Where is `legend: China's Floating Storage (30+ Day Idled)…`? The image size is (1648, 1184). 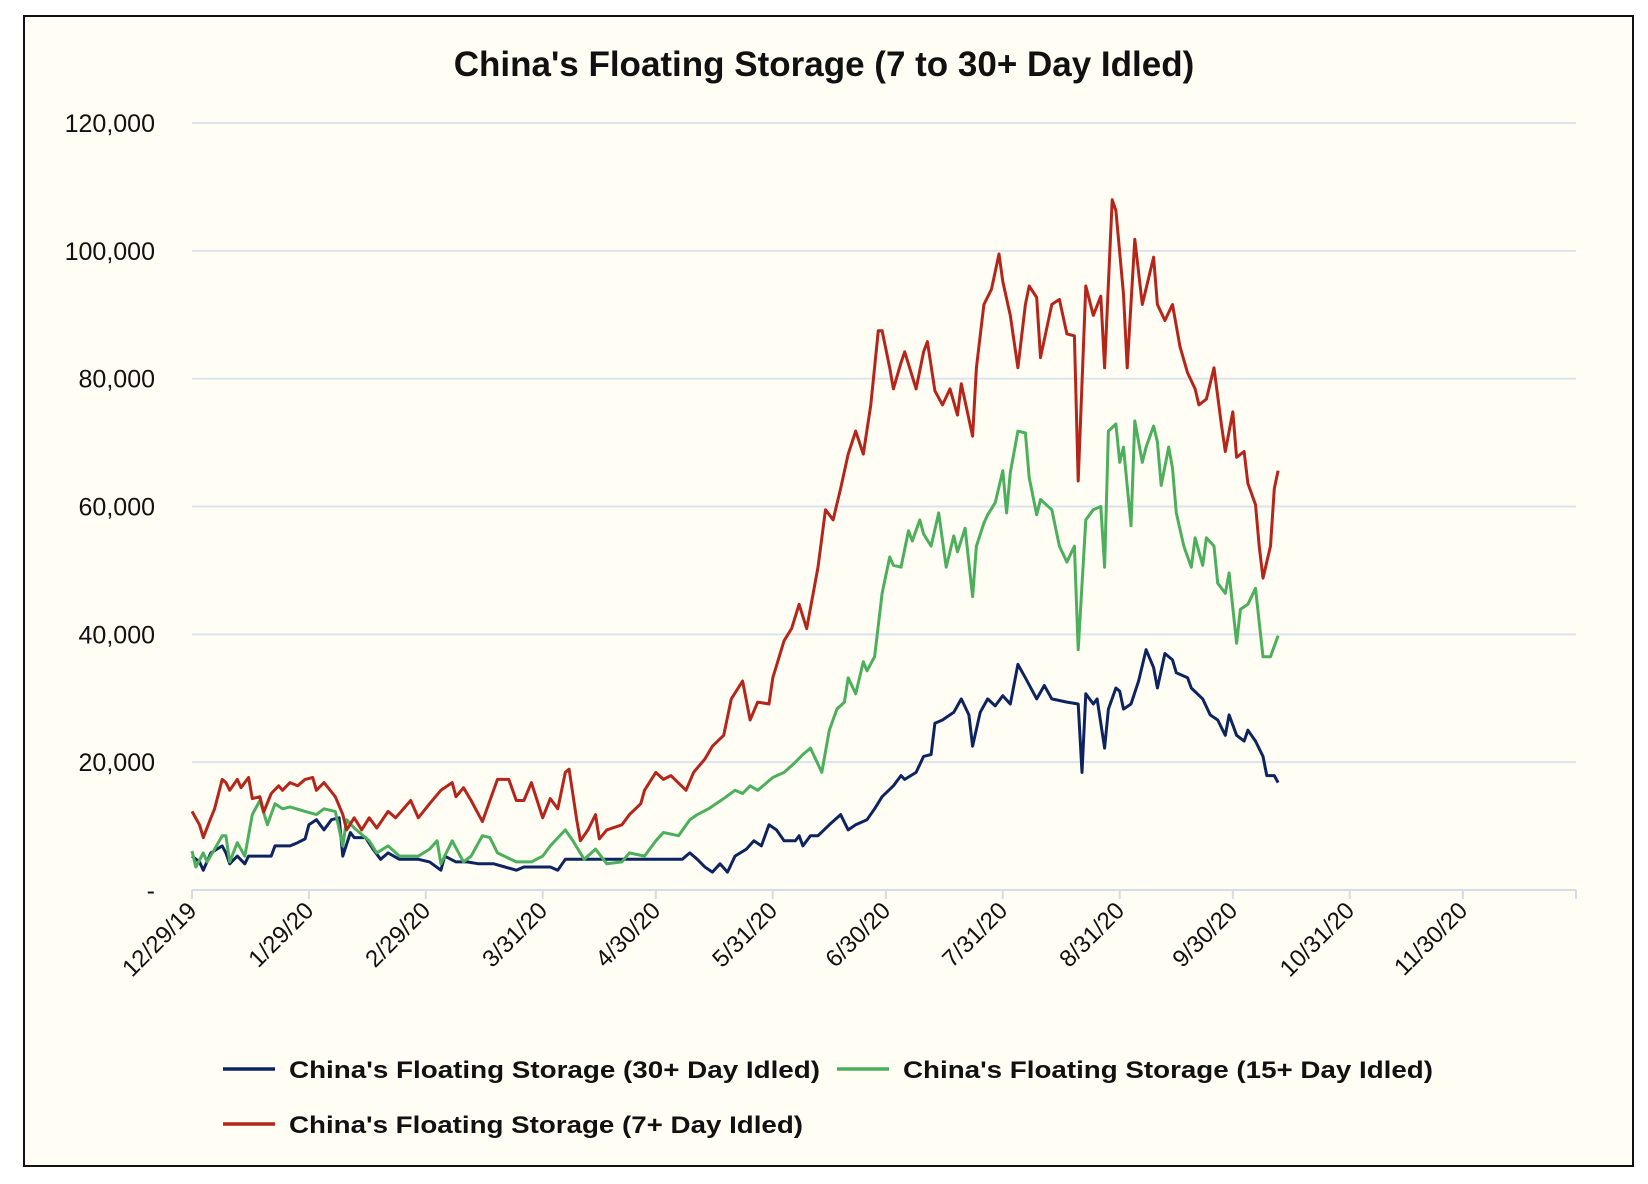 legend: China's Floating Storage (30+ Day Idled)… is located at coordinates (828, 1098).